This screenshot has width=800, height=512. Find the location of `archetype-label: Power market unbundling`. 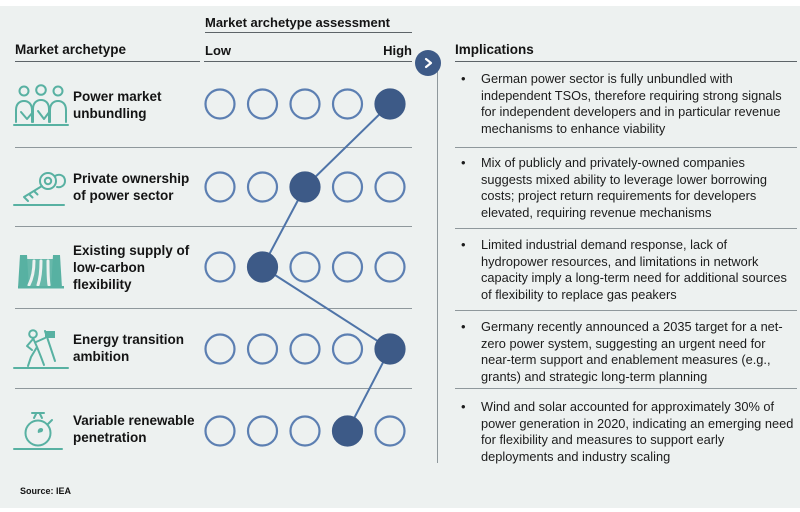

archetype-label: Power market unbundling is located at coordinates (117, 105).